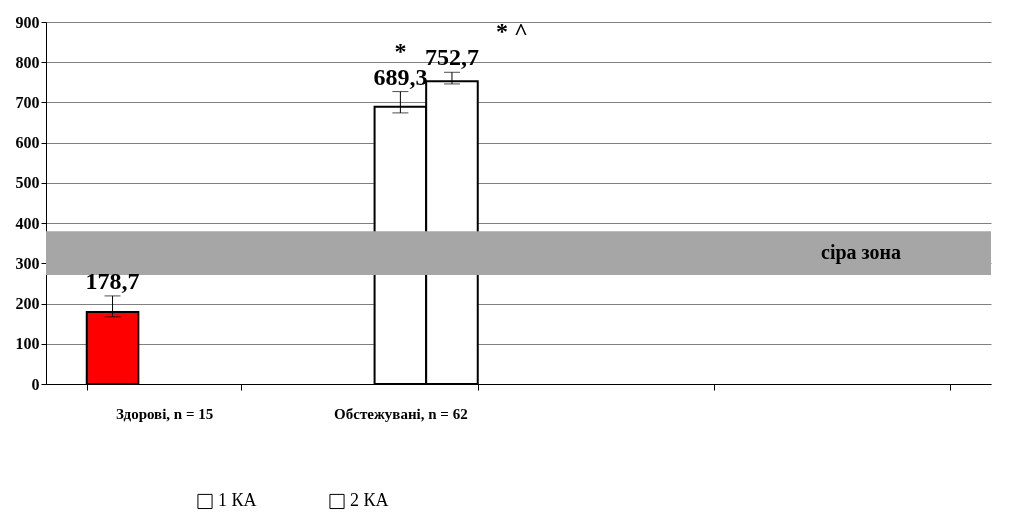 Image resolution: width=1010 pixels, height=532 pixels. What do you see at coordinates (400, 50) in the screenshot?
I see `annotation: *` at bounding box center [400, 50].